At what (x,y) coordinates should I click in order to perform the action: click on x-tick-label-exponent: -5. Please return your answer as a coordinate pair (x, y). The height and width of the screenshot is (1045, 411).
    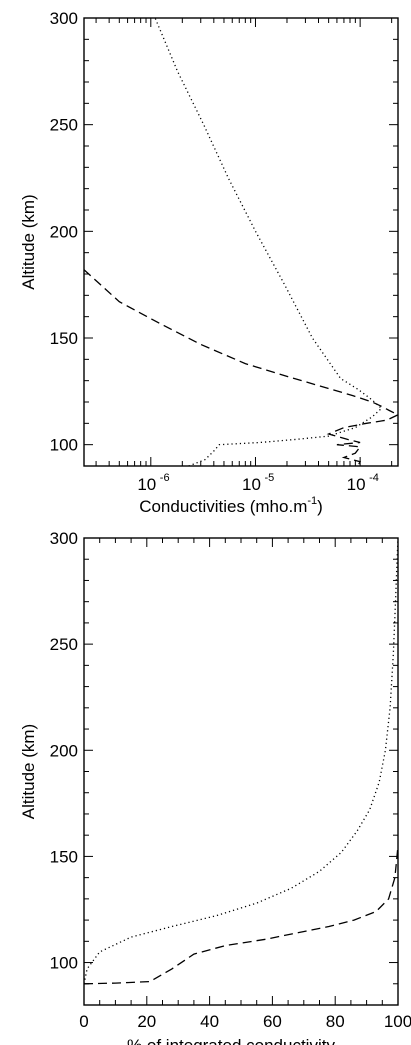
    Looking at the image, I should click on (269, 478).